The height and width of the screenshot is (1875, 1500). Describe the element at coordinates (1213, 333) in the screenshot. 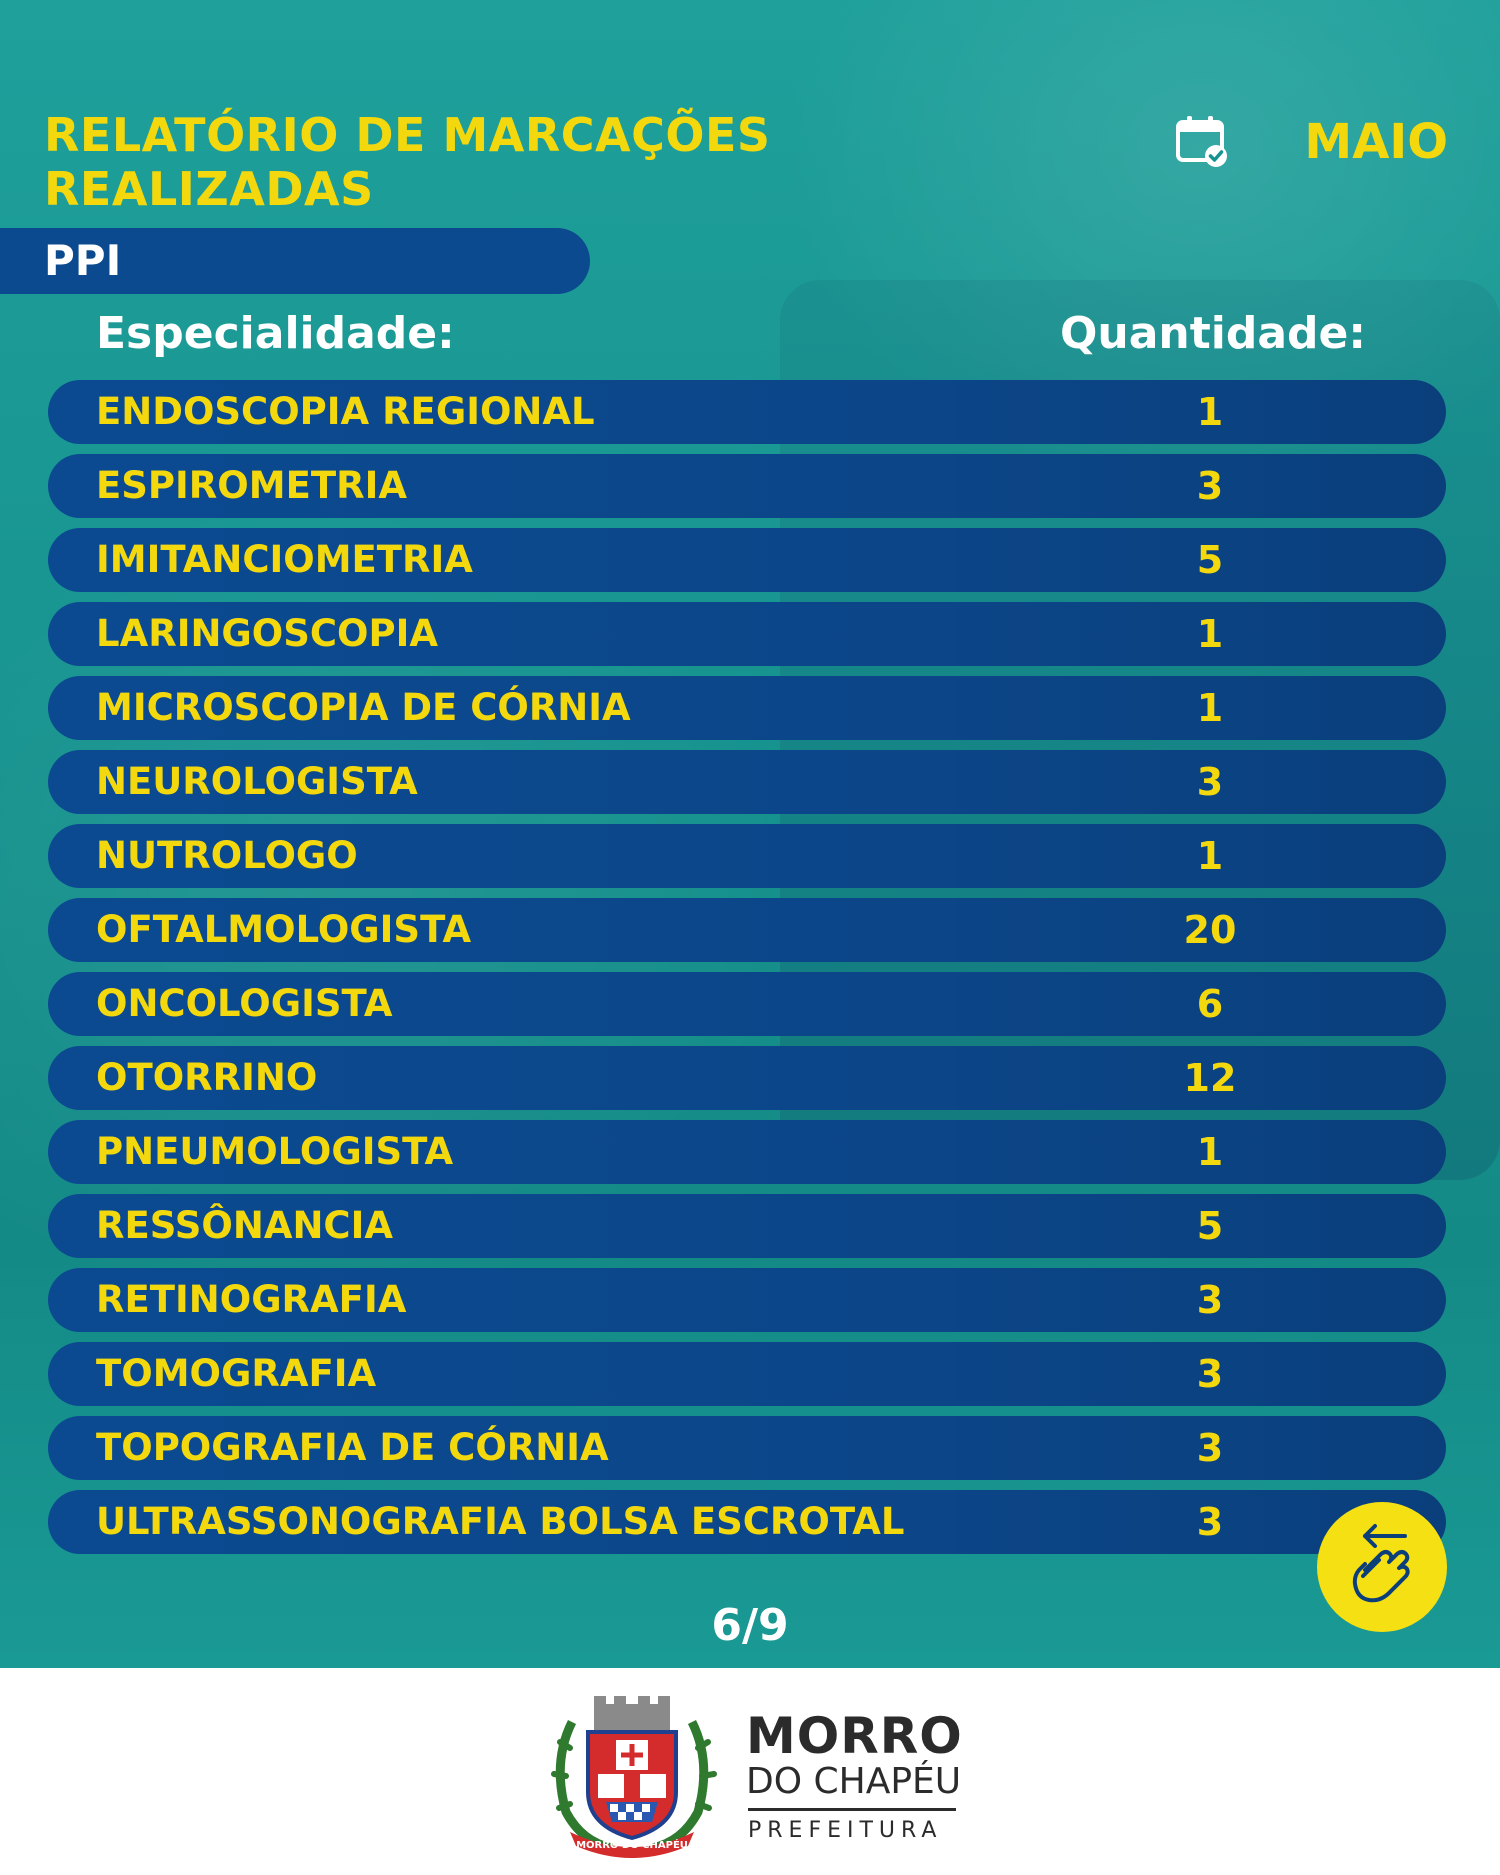

I see `column-header-quantity: Quantidade:` at that location.